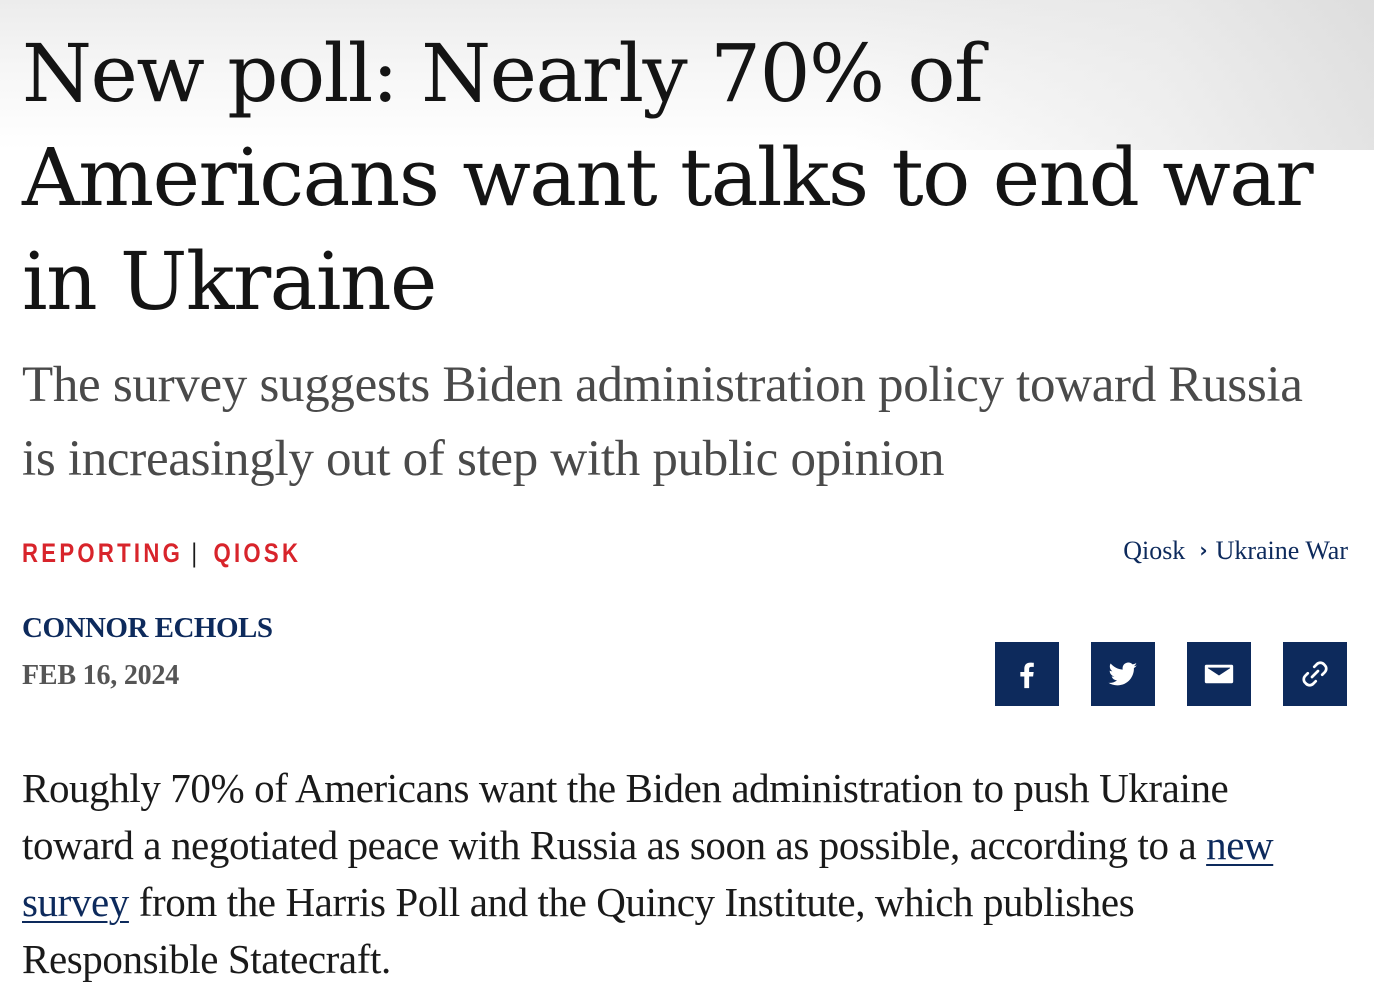 The image size is (1374, 1008). I want to click on chevron-right-icon: ›, so click(1203, 550).